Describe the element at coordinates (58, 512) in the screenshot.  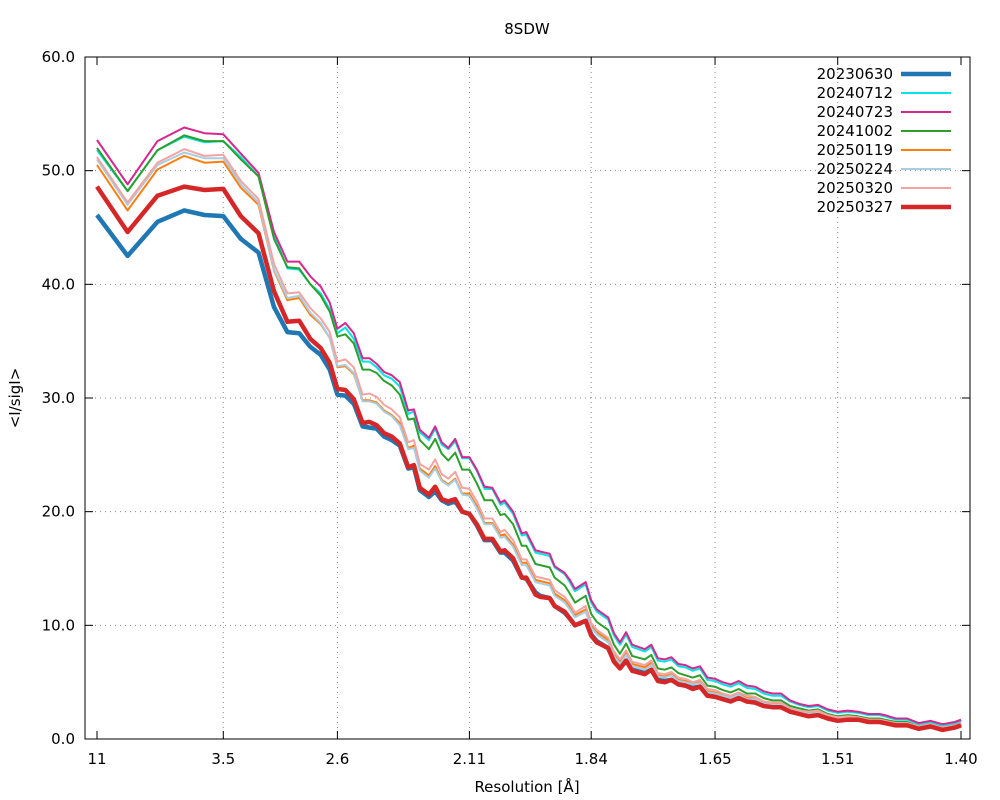
I see `y-tick-label: 20.0` at that location.